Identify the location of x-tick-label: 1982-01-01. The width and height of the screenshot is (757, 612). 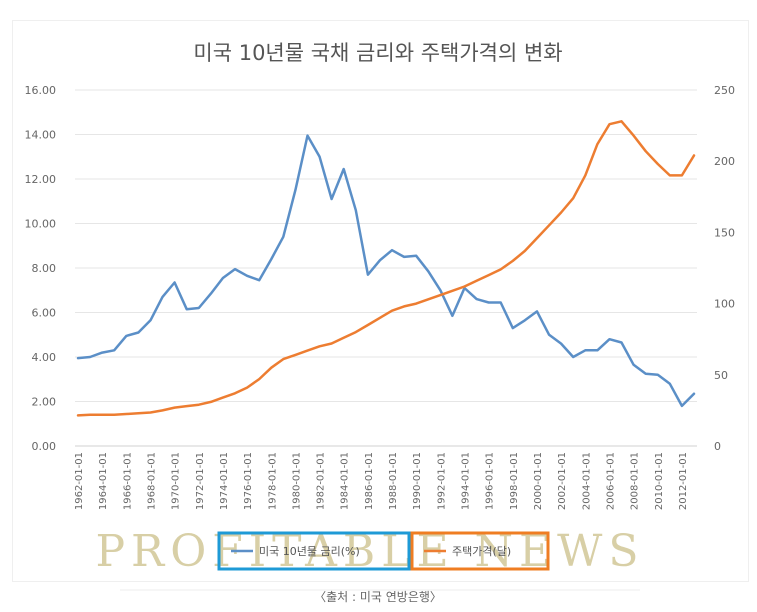
(321, 481).